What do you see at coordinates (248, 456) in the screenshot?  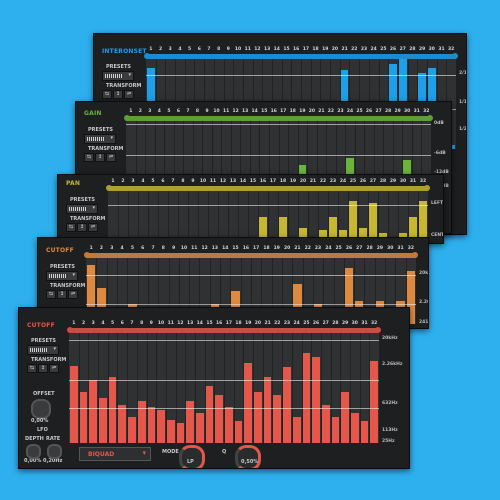 I see `q-knob` at bounding box center [248, 456].